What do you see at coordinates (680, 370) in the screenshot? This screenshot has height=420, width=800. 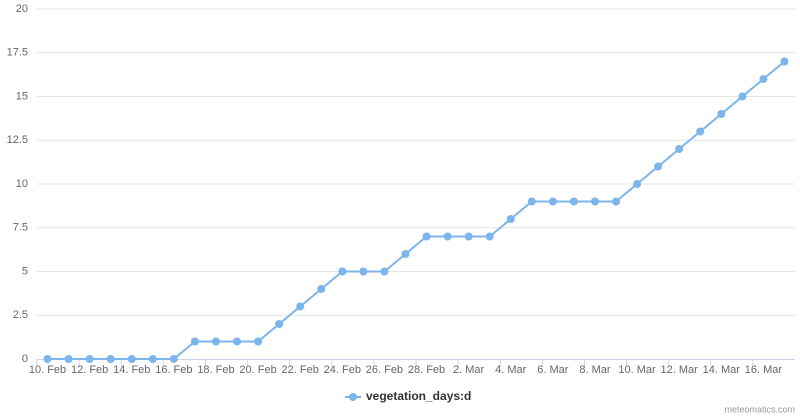 I see `x-tick-label: 12. Mar` at bounding box center [680, 370].